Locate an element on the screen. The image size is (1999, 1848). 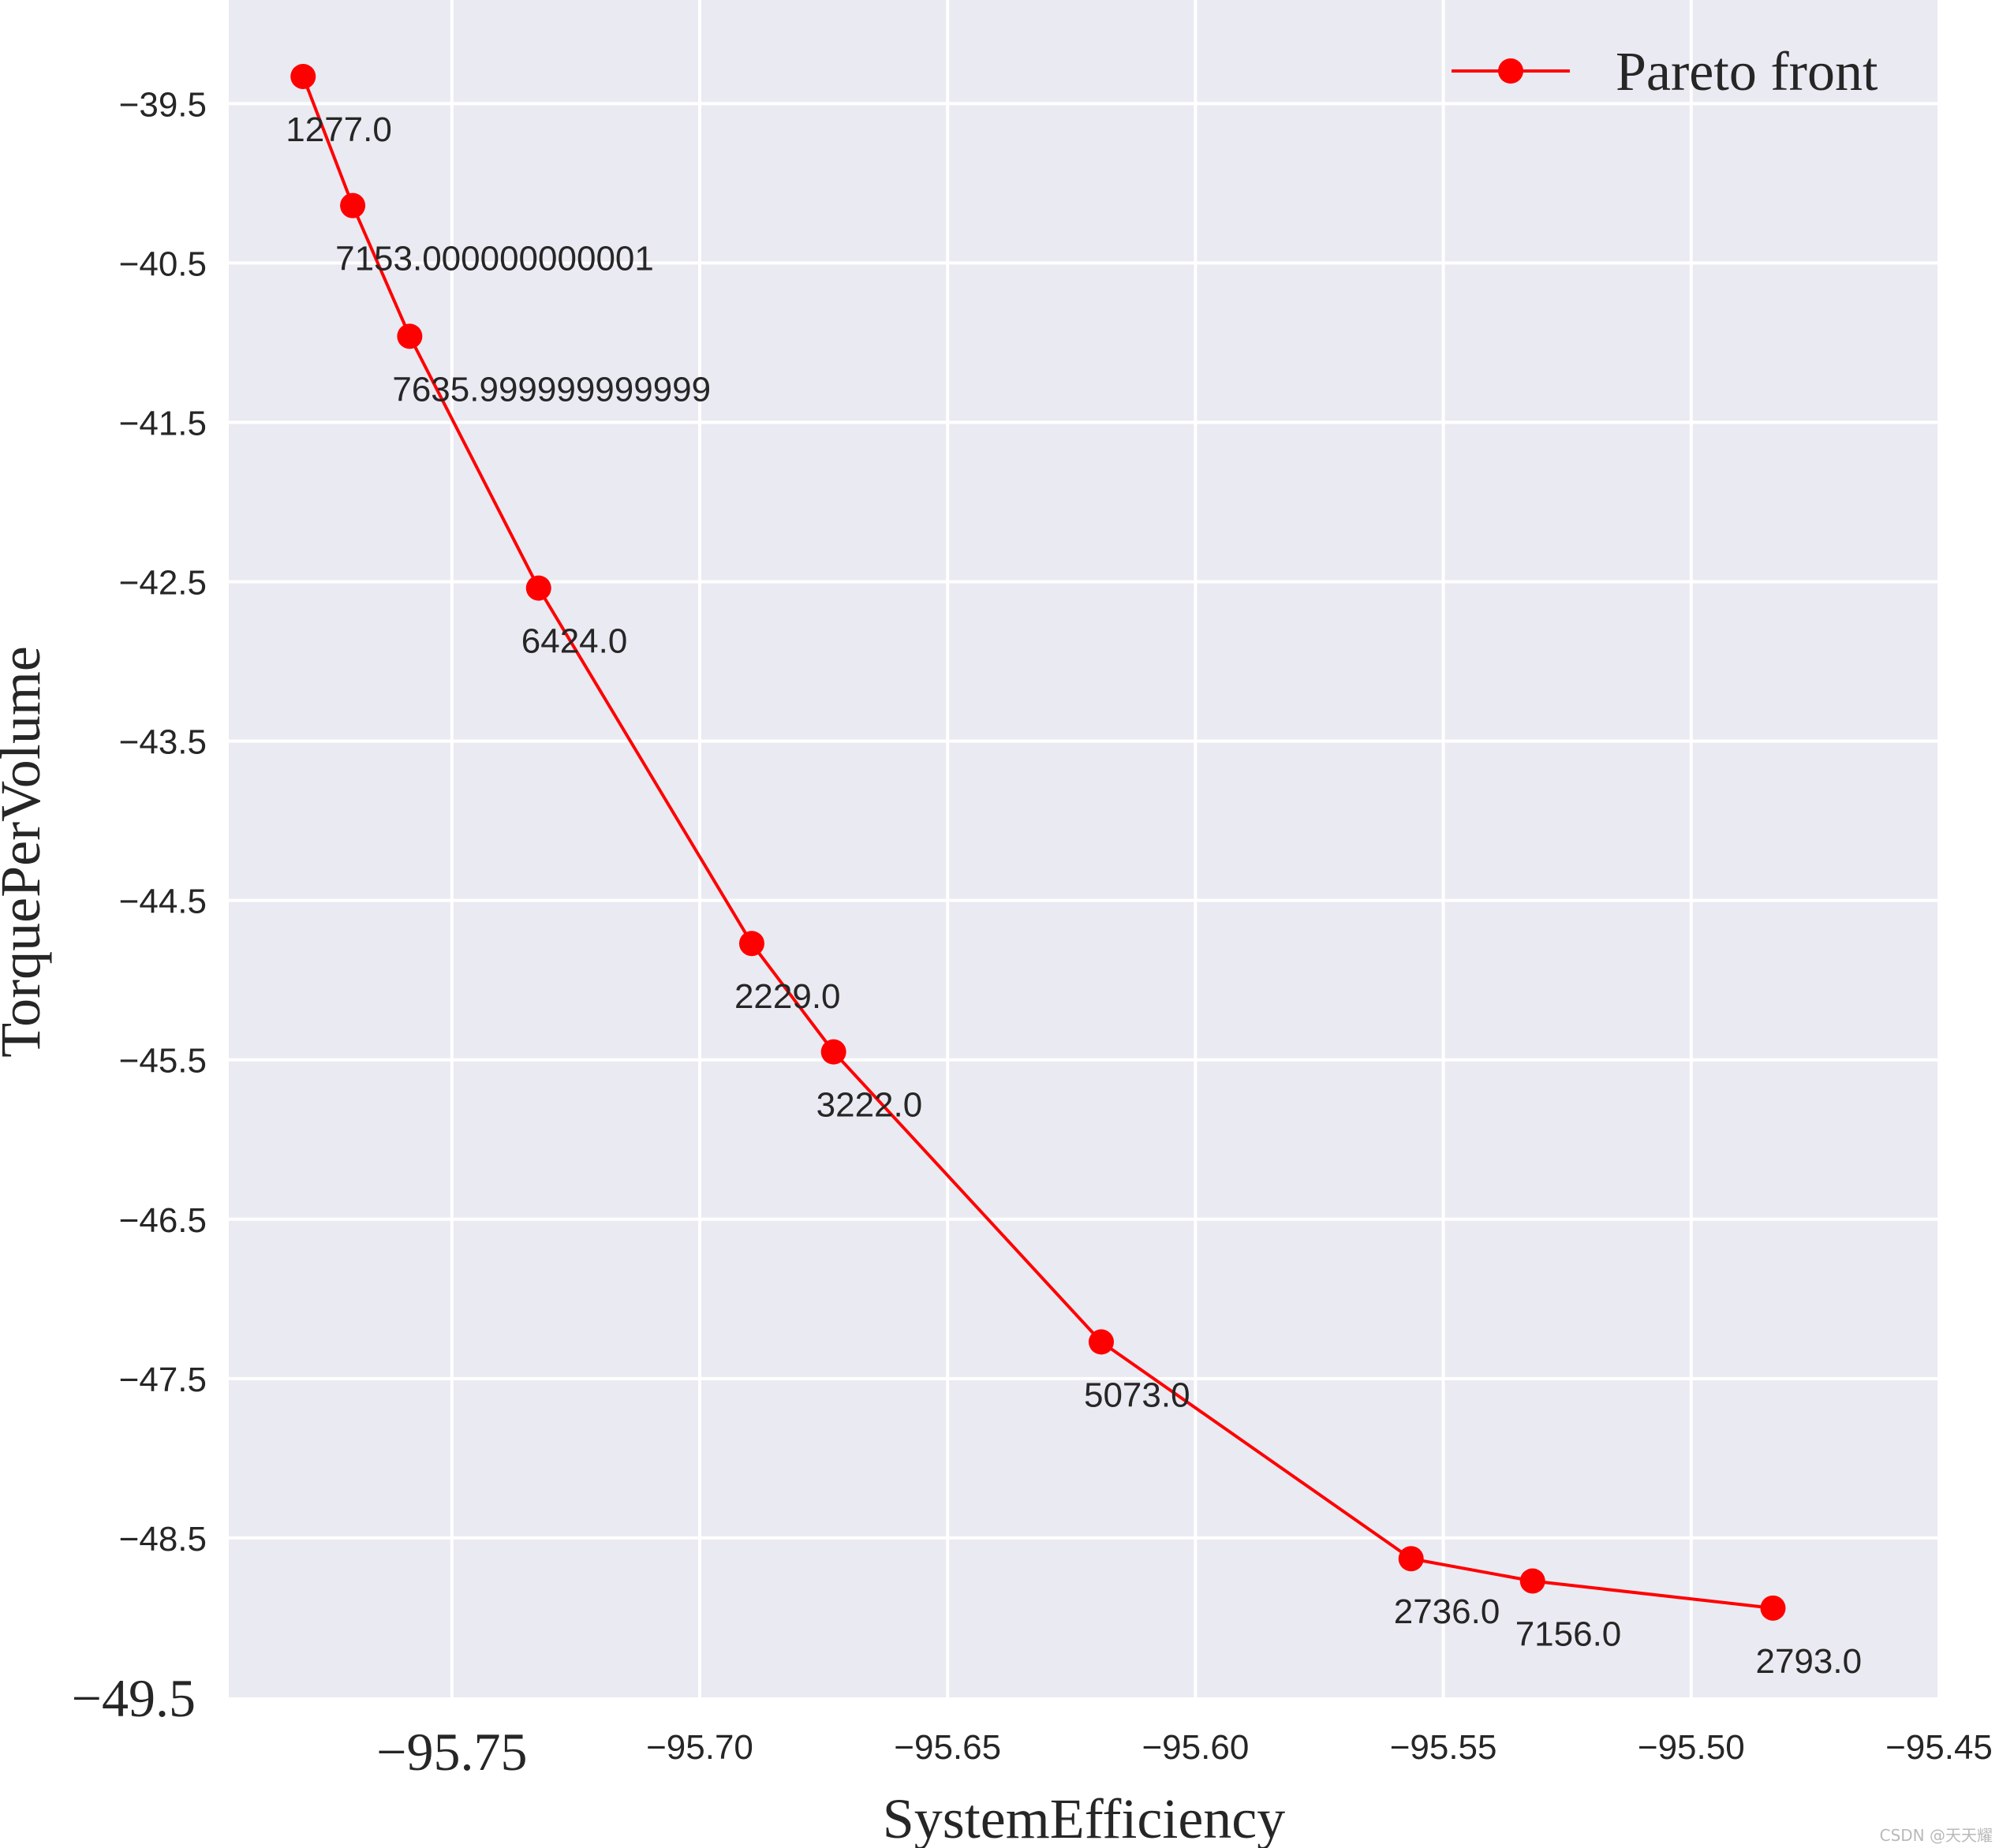
data-label: 6424.0 is located at coordinates (574, 641).